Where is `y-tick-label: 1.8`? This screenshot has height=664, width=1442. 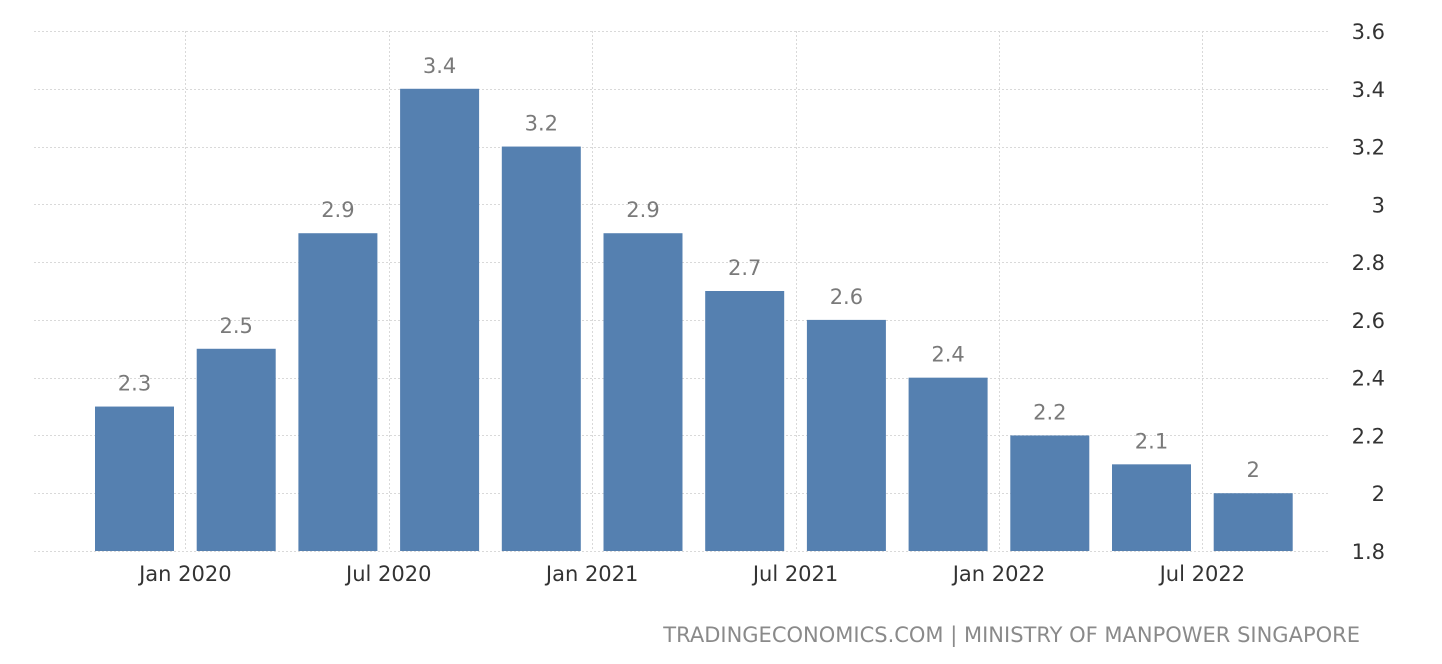
y-tick-label: 1.8 is located at coordinates (1368, 552).